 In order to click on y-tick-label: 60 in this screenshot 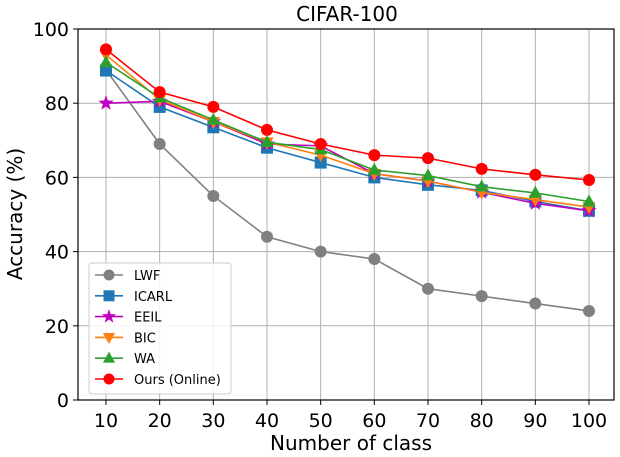, I will do `click(57, 178)`.